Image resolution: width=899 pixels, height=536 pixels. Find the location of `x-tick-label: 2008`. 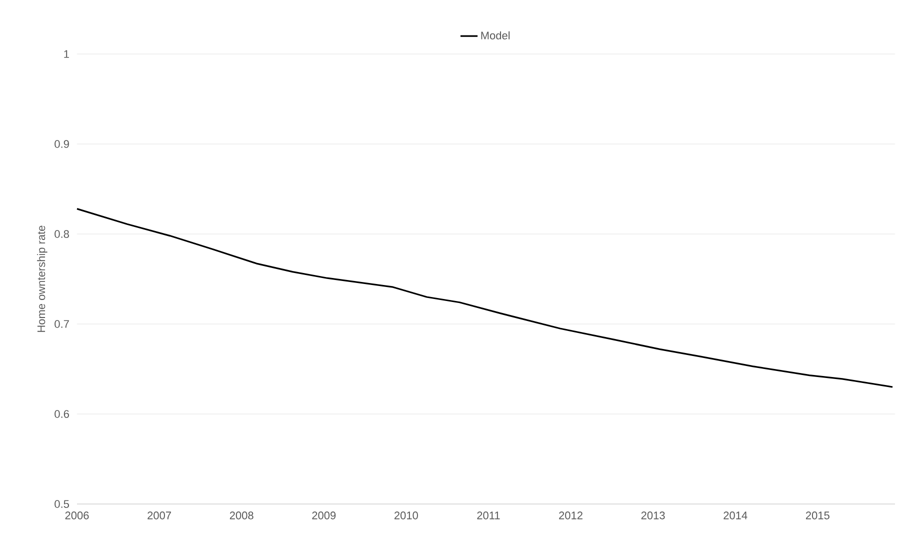

x-tick-label: 2008 is located at coordinates (242, 516).